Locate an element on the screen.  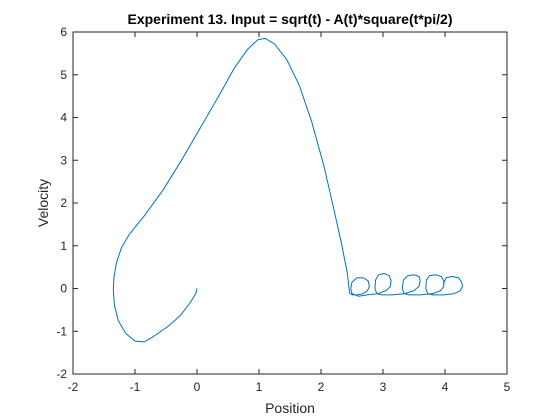
x-tick-label: 0 is located at coordinates (197, 387).